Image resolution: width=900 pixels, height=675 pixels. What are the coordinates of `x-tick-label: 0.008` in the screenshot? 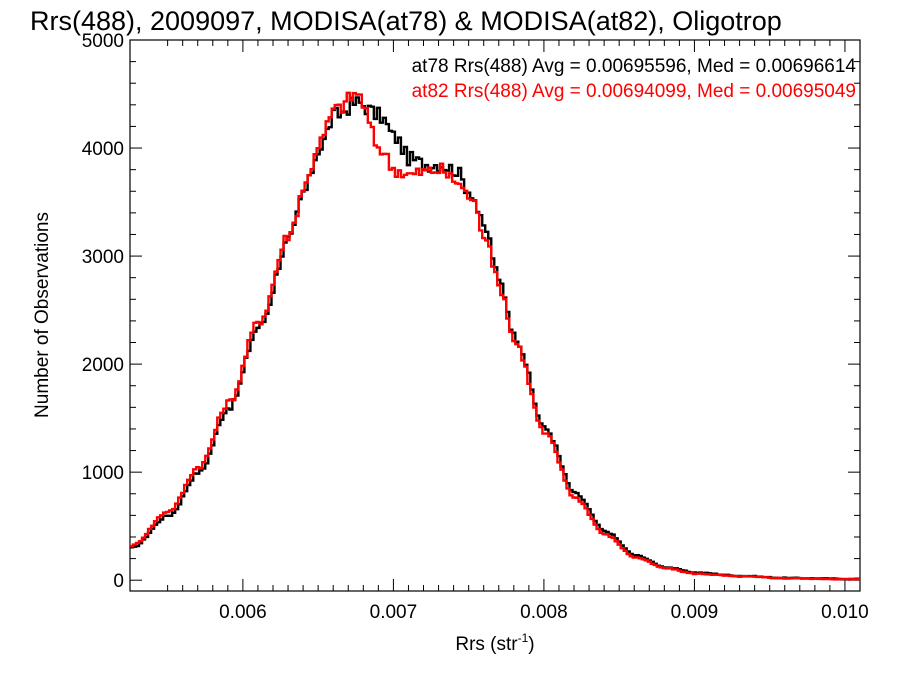 It's located at (544, 612).